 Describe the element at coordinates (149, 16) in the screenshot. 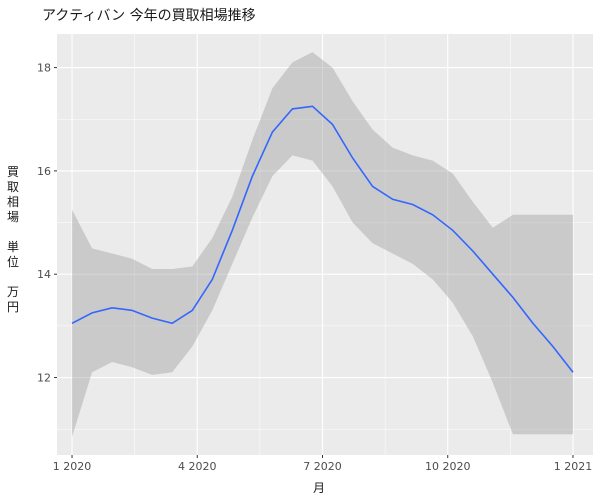

I see `chart-title: アクティバン 今年の買取相場推移` at that location.